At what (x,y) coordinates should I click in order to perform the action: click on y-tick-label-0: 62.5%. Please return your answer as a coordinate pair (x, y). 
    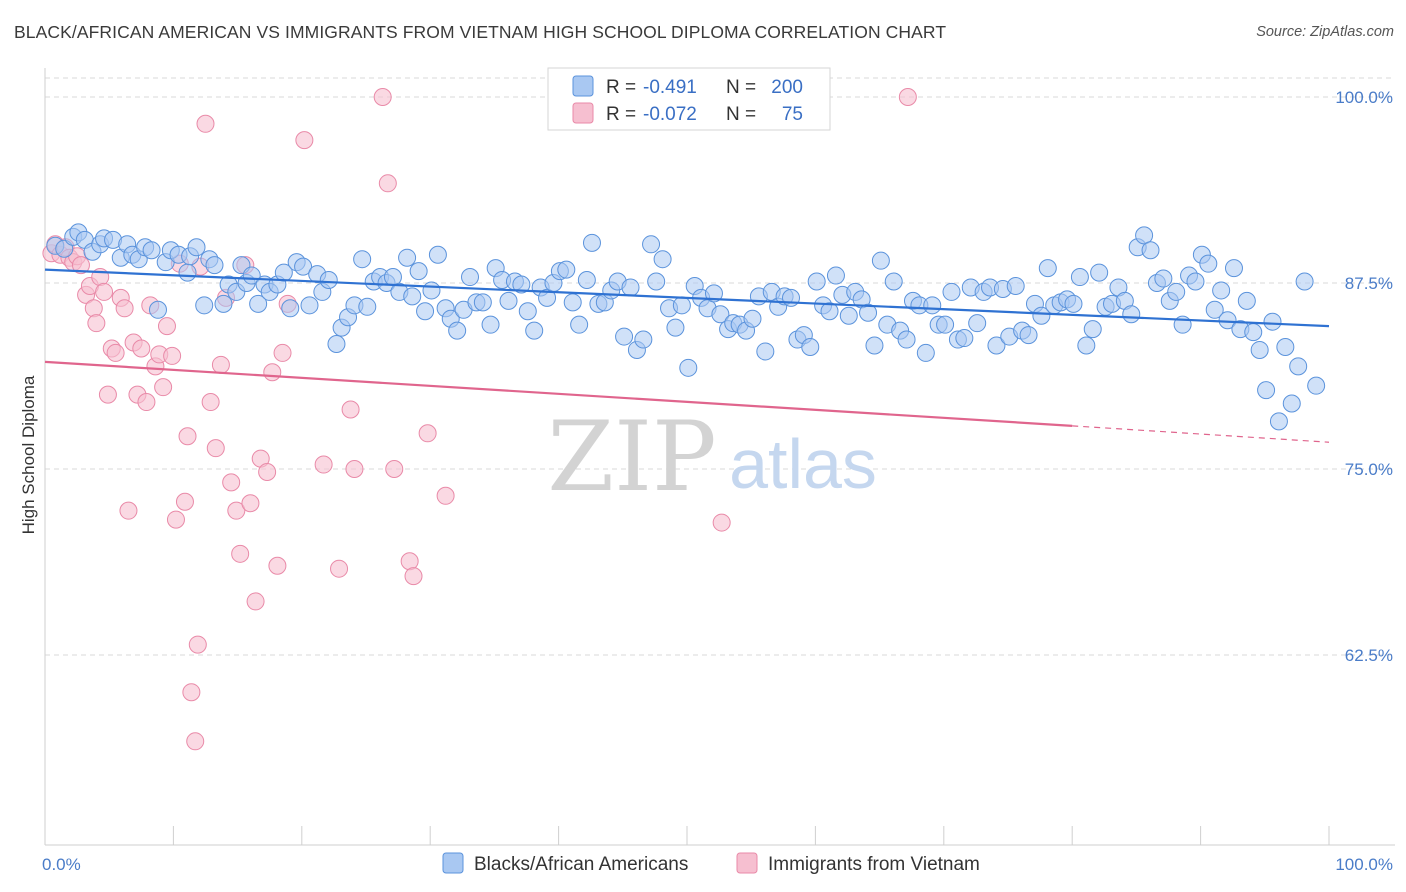
    Looking at the image, I should click on (1369, 655).